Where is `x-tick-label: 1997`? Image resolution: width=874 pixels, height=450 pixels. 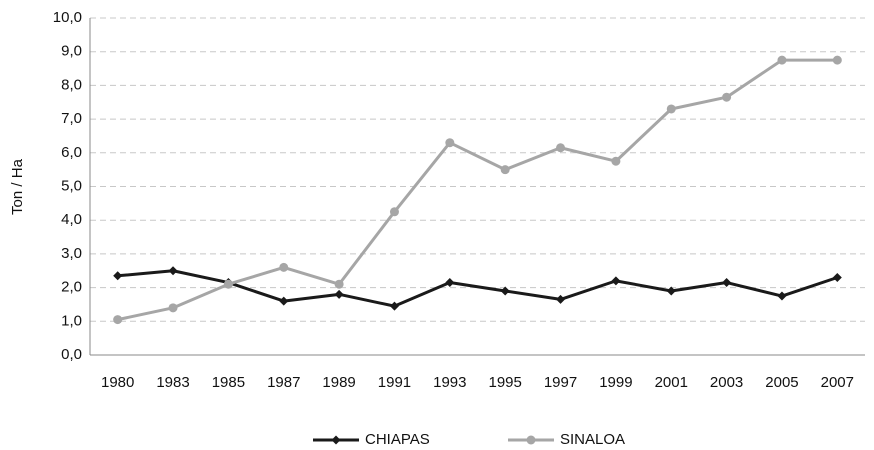 x-tick-label: 1997 is located at coordinates (560, 382).